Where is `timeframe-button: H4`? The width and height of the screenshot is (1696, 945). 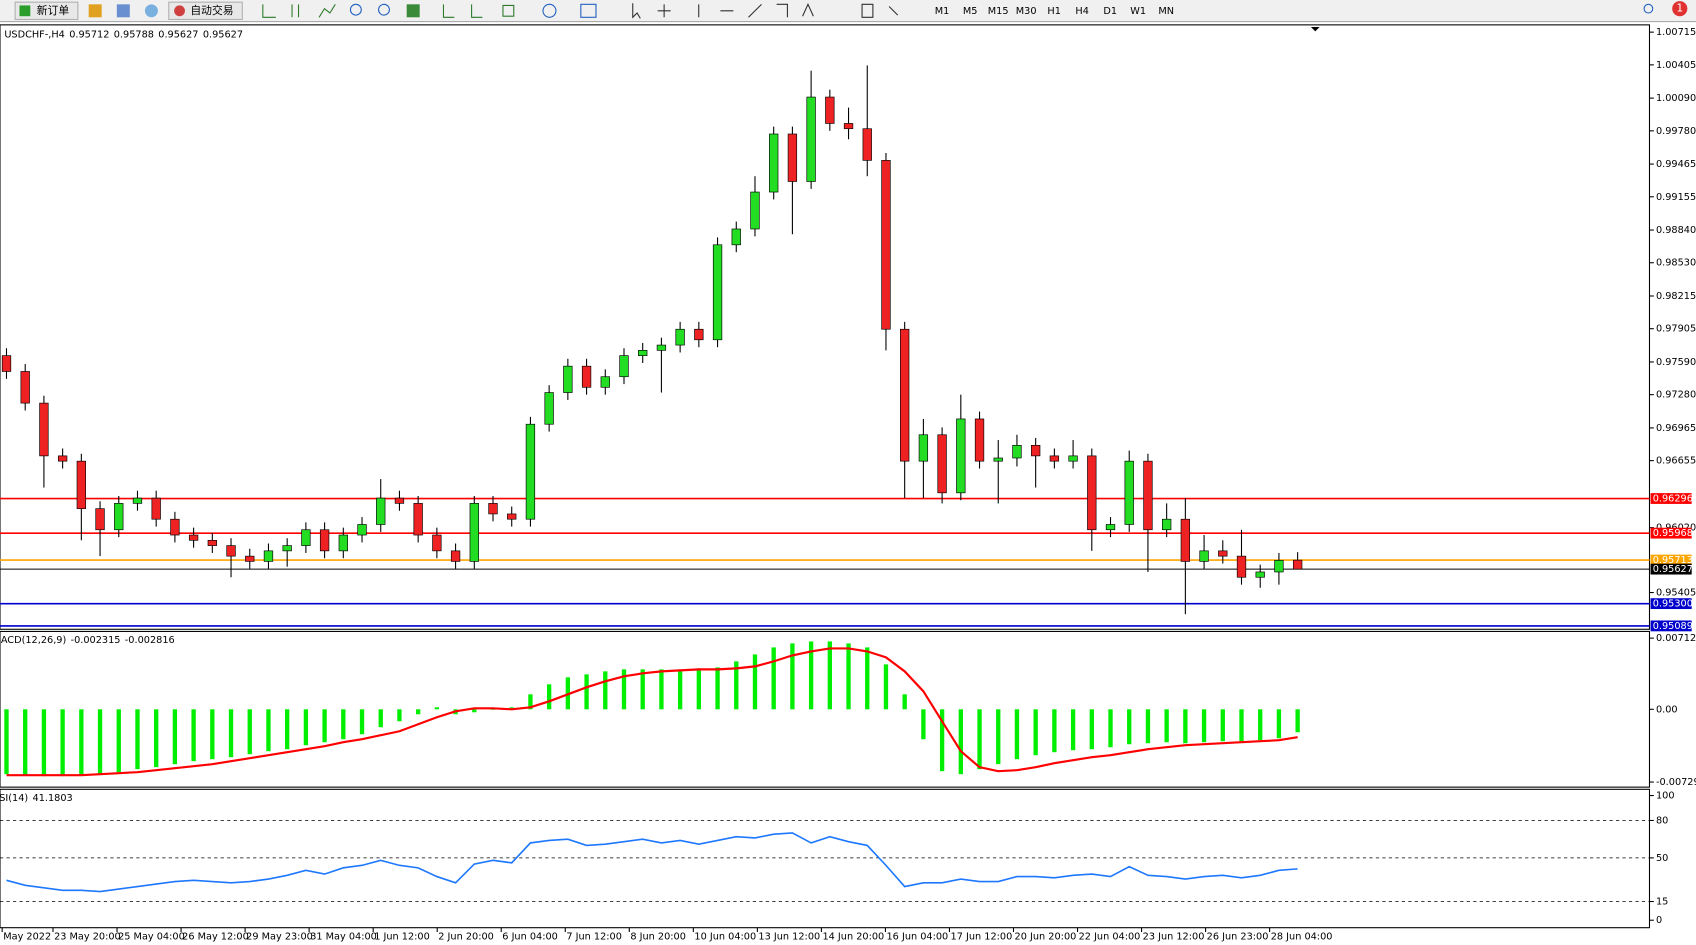
timeframe-button: H4 is located at coordinates (1082, 11).